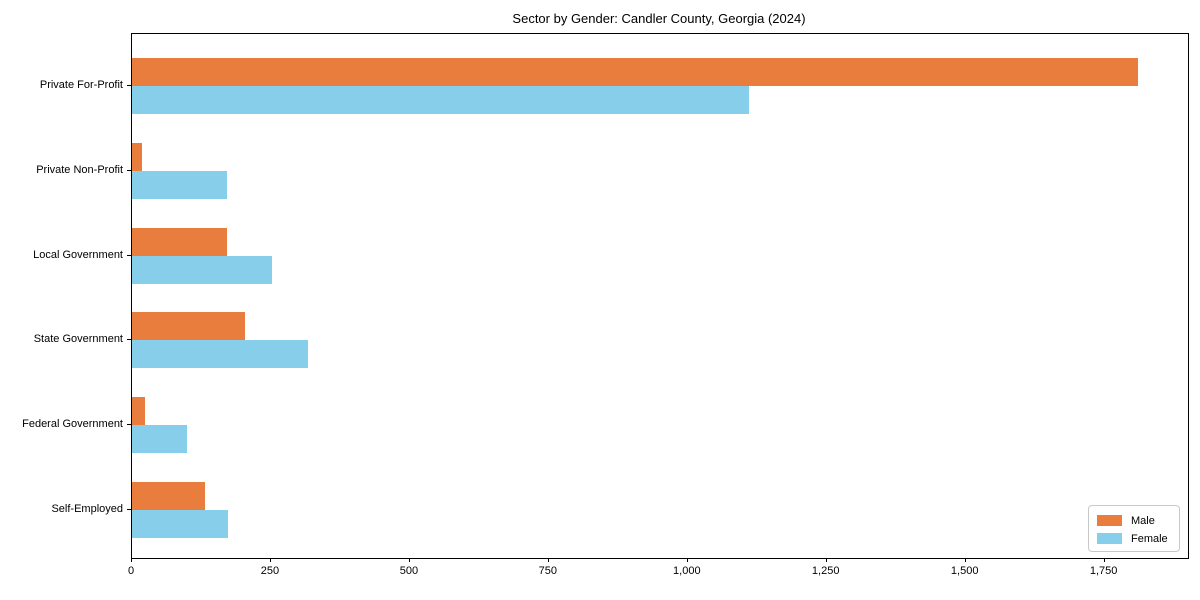 Image resolution: width=1200 pixels, height=600 pixels. I want to click on x-axis-tick-label: 250, so click(270, 571).